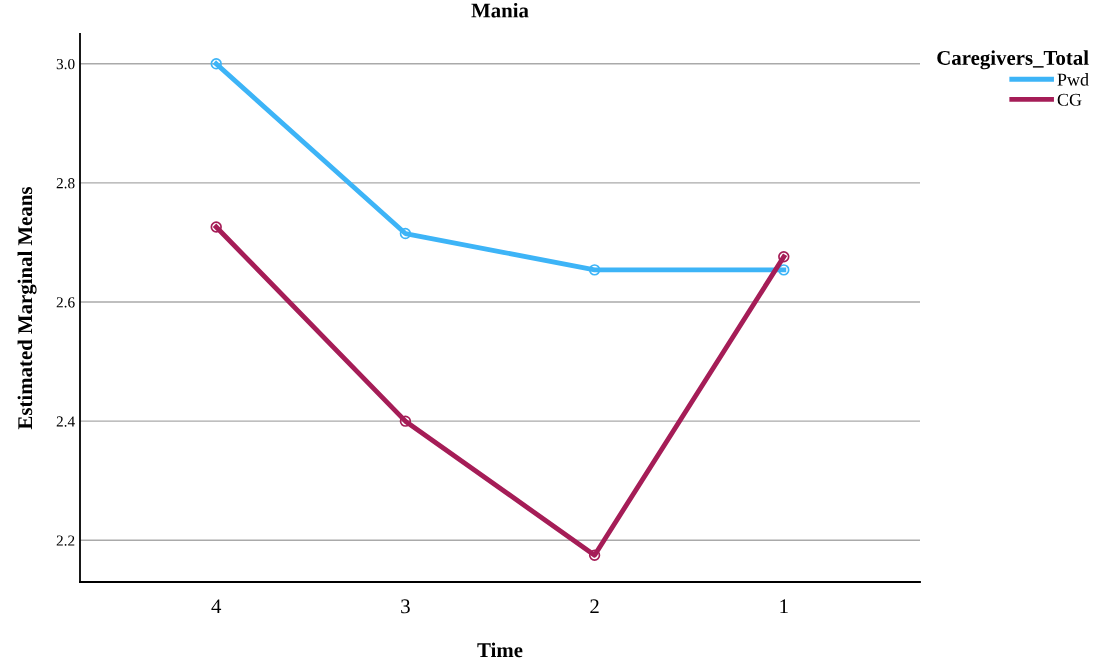 The width and height of the screenshot is (1112, 661). I want to click on legend-label: CG, so click(1069, 99).